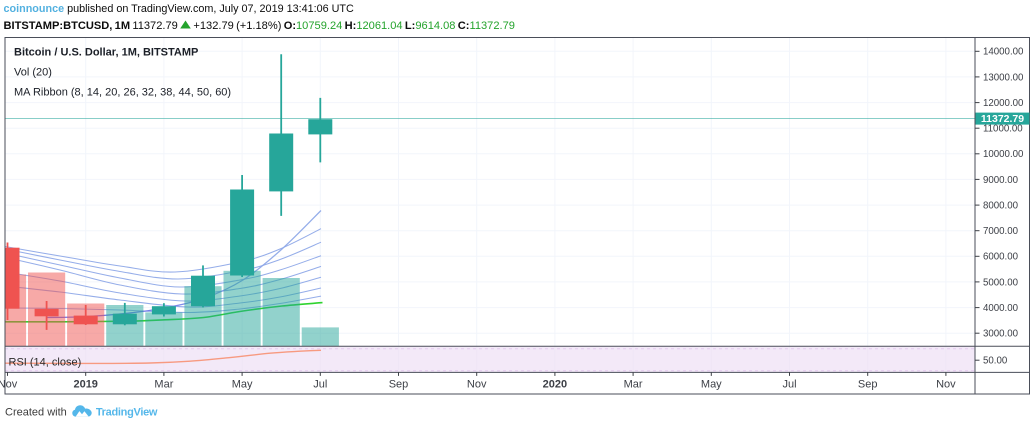 Image resolution: width=1035 pixels, height=427 pixels. Describe the element at coordinates (1003, 129) in the screenshot. I see `svg-text: 11000.00` at that location.